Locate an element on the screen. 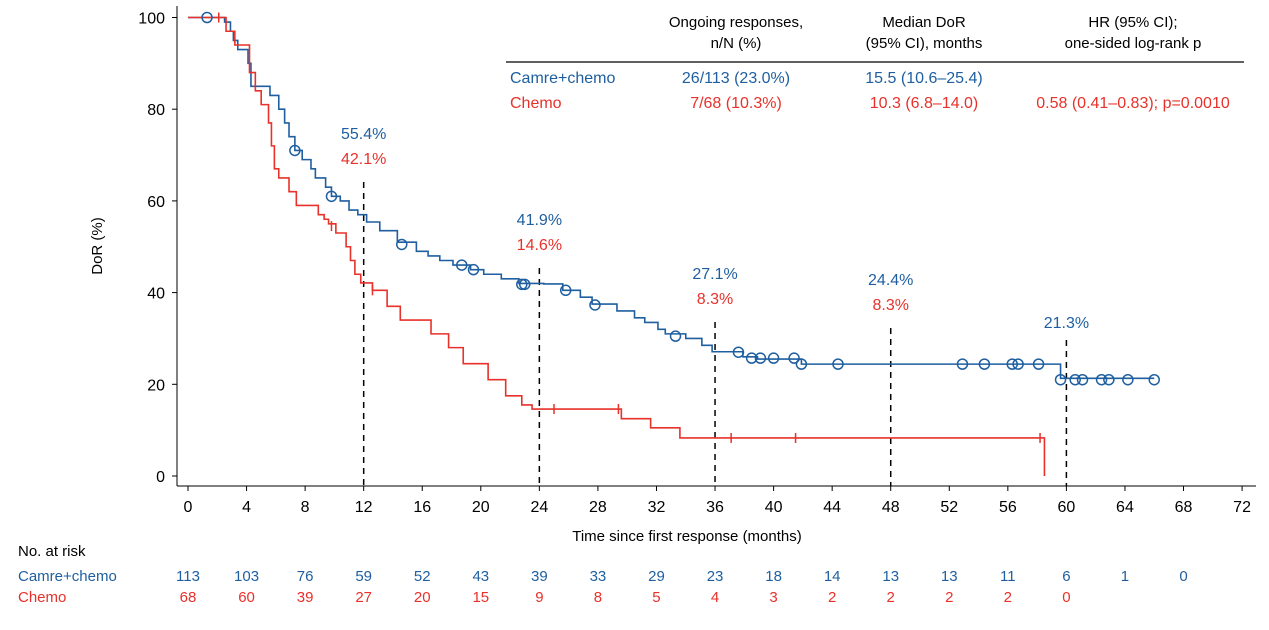 The height and width of the screenshot is (630, 1269). at-risk-row-name: Chemo is located at coordinates (42, 597).